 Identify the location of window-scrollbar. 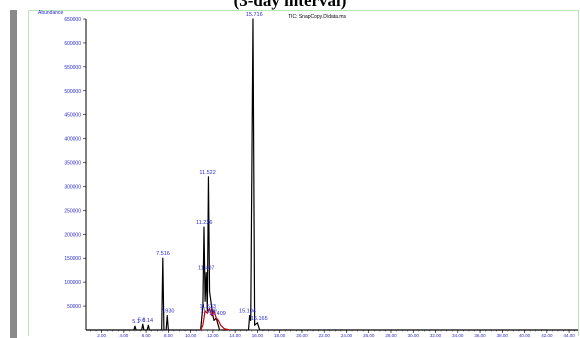
(13, 174).